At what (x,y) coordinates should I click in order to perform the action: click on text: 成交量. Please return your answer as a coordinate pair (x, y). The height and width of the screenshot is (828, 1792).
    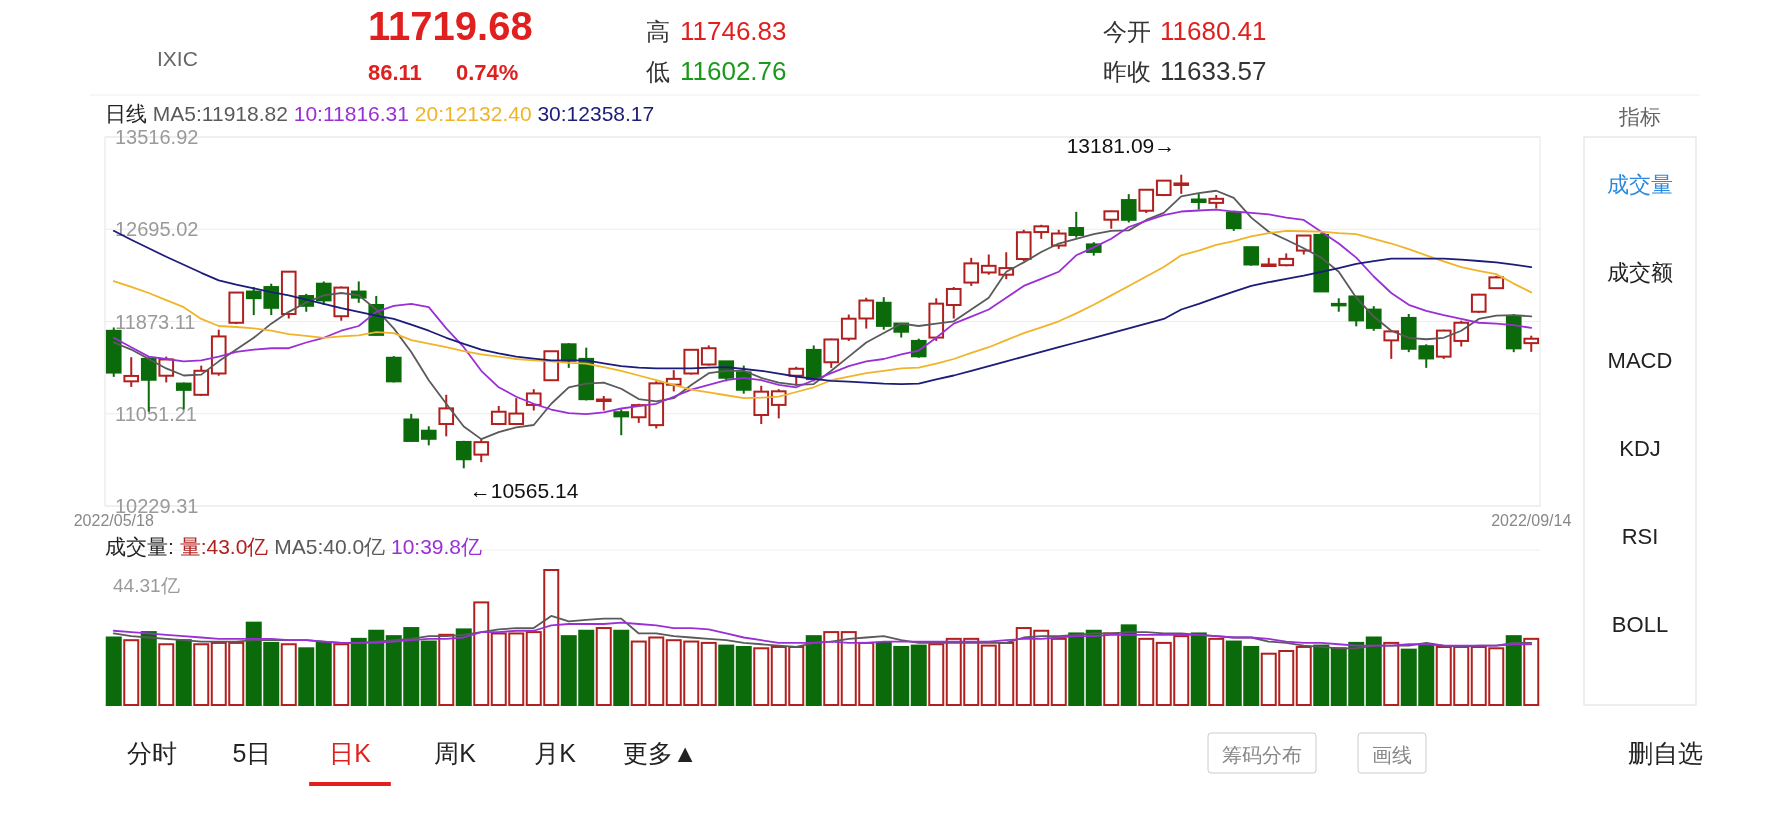
    Looking at the image, I should click on (1640, 184).